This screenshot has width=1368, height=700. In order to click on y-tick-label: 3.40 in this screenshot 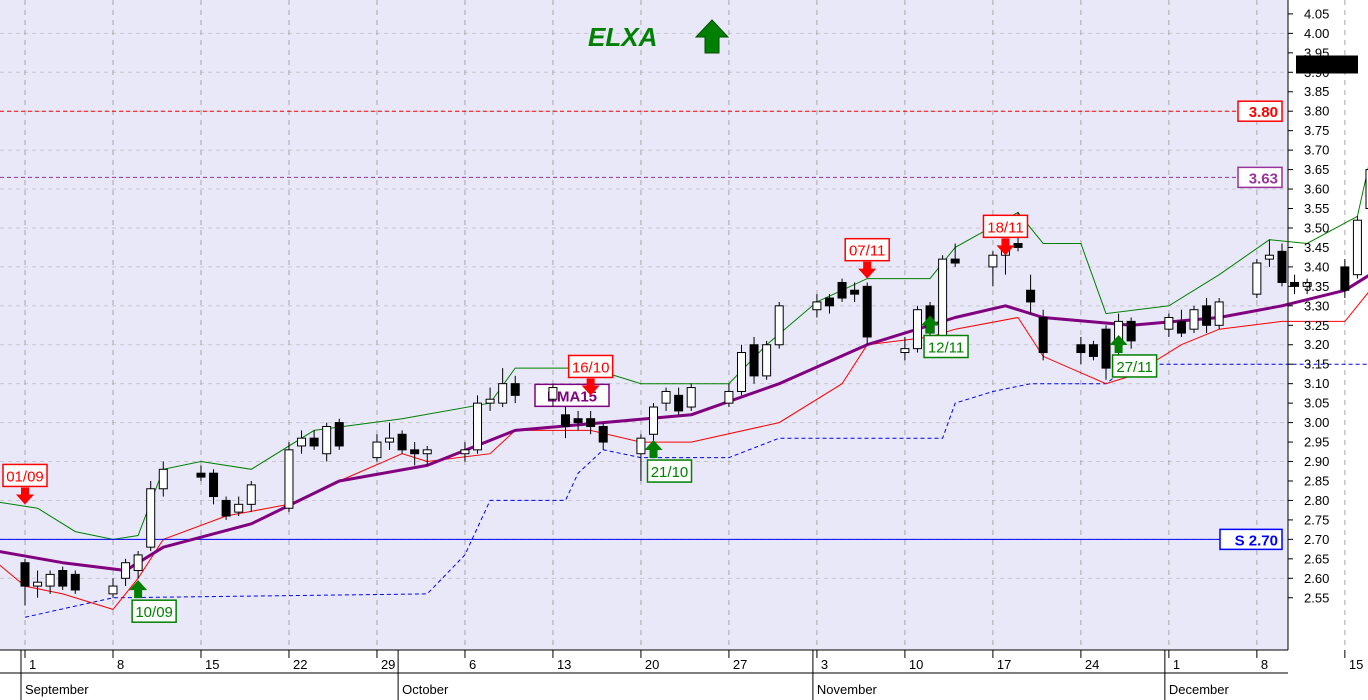, I will do `click(1316, 266)`.